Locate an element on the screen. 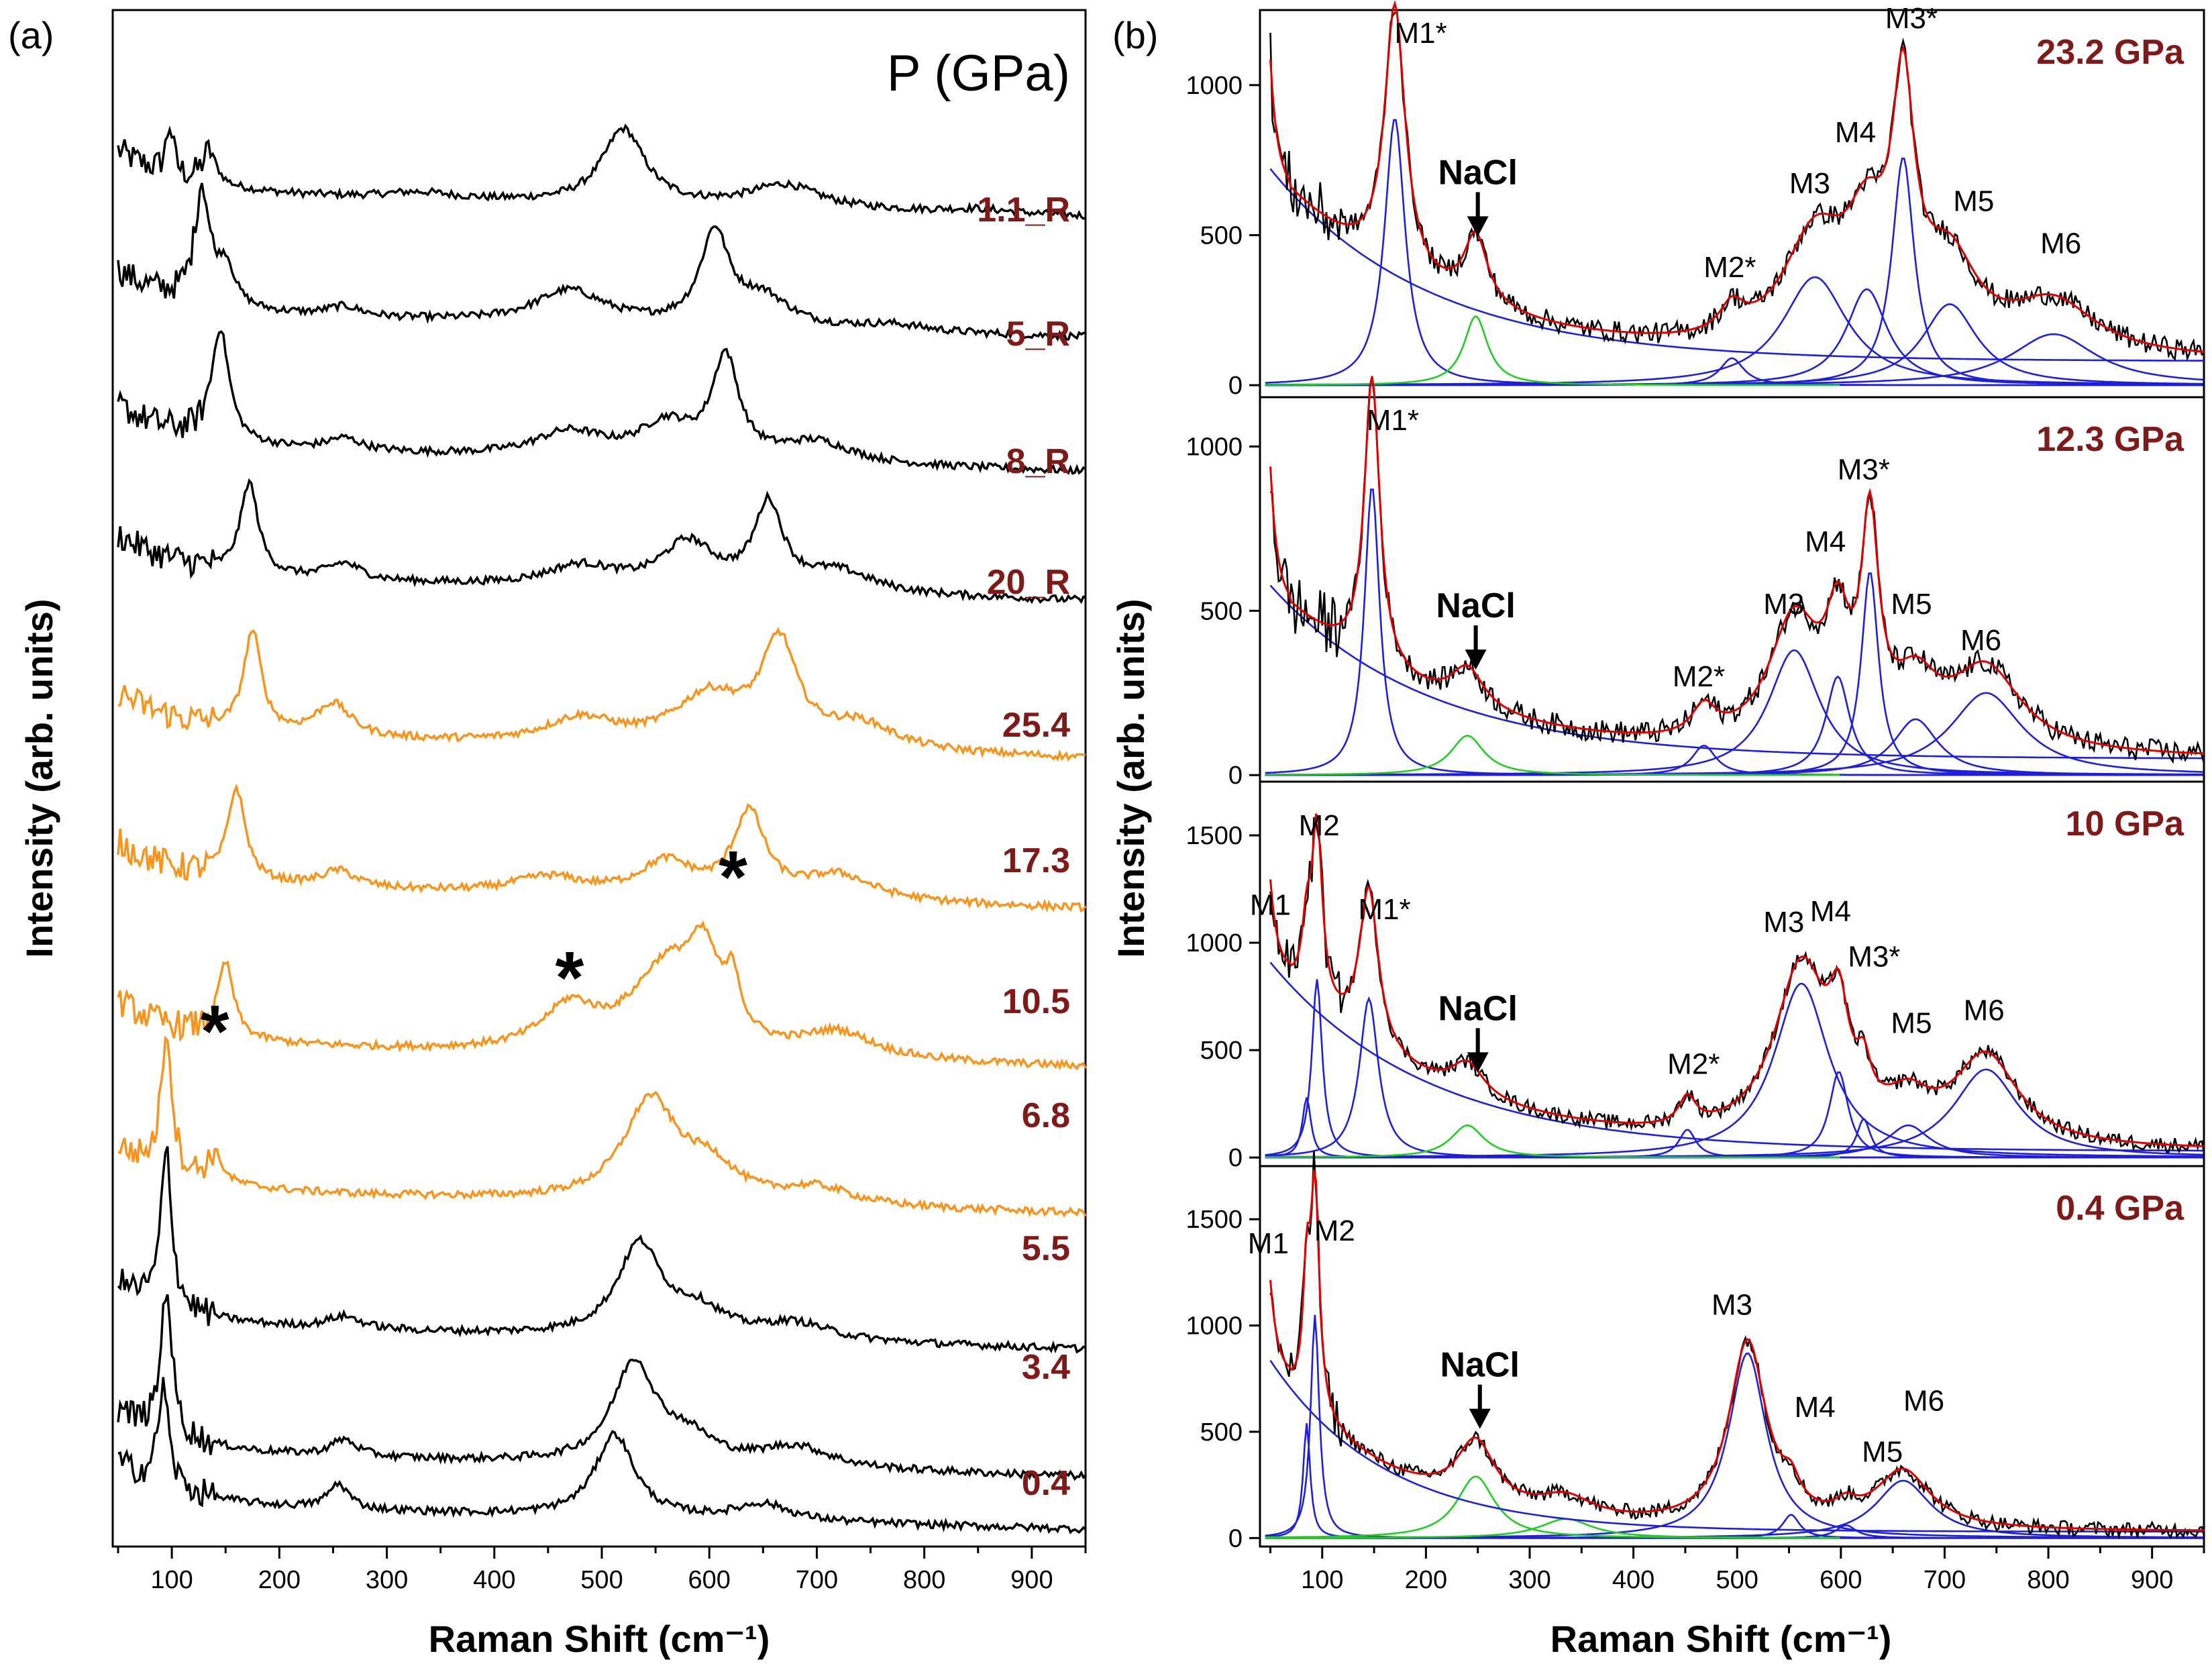 This screenshot has width=2212, height=1670. panel-a-annotations: * * * is located at coordinates (474, 954).